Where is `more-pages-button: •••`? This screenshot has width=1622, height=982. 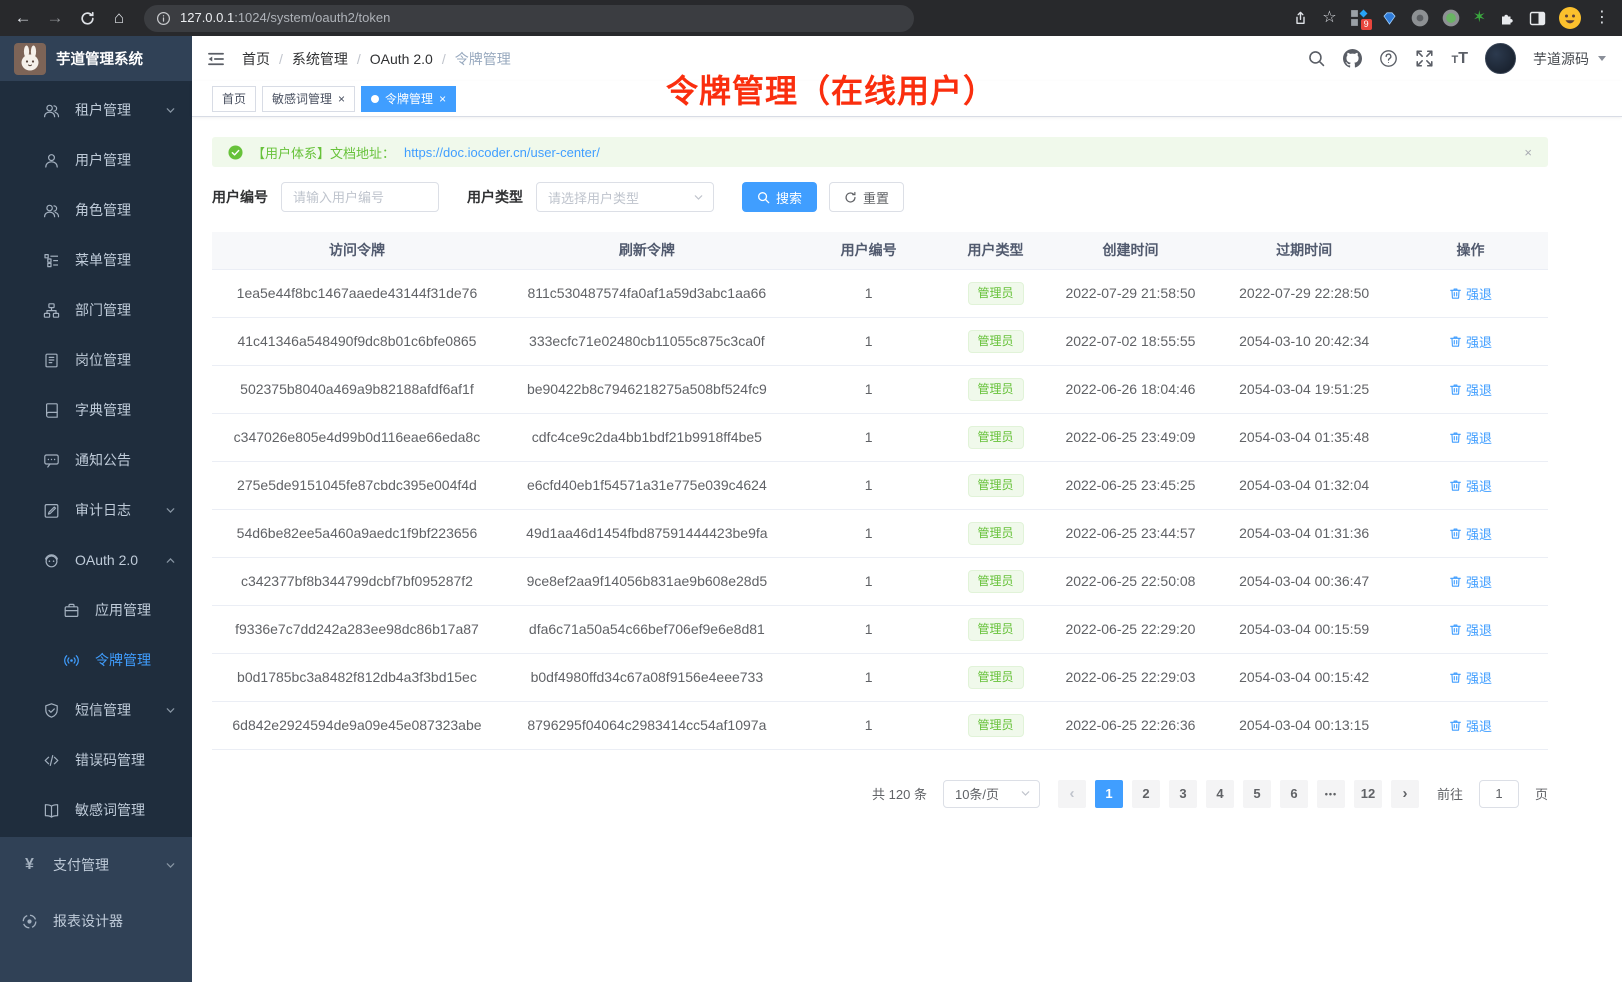 more-pages-button: ••• is located at coordinates (1330, 793).